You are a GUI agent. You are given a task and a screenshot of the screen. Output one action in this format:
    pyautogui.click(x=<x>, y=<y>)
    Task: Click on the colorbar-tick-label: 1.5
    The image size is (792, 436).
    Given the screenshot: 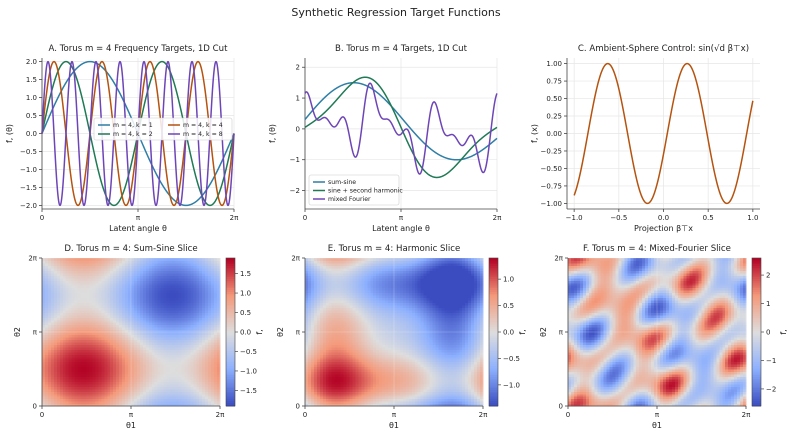 What is the action you would take?
    pyautogui.click(x=245, y=274)
    